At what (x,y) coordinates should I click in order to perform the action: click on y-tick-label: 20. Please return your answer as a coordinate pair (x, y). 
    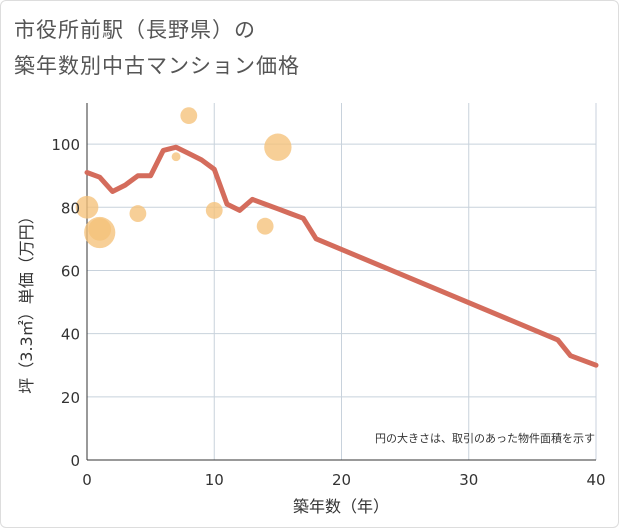
    Looking at the image, I should click on (70, 398).